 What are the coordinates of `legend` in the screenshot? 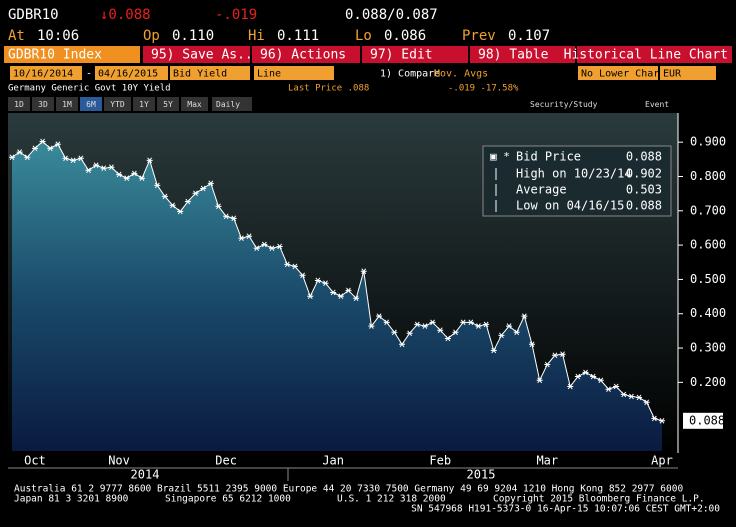 It's located at (577, 181).